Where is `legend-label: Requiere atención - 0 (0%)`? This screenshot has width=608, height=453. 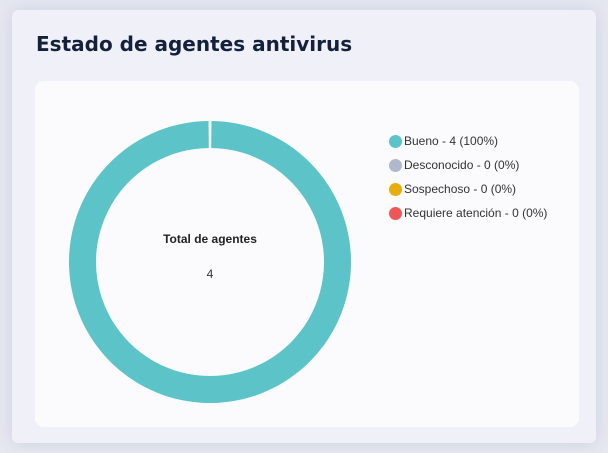 legend-label: Requiere atención - 0 (0%) is located at coordinates (476, 213).